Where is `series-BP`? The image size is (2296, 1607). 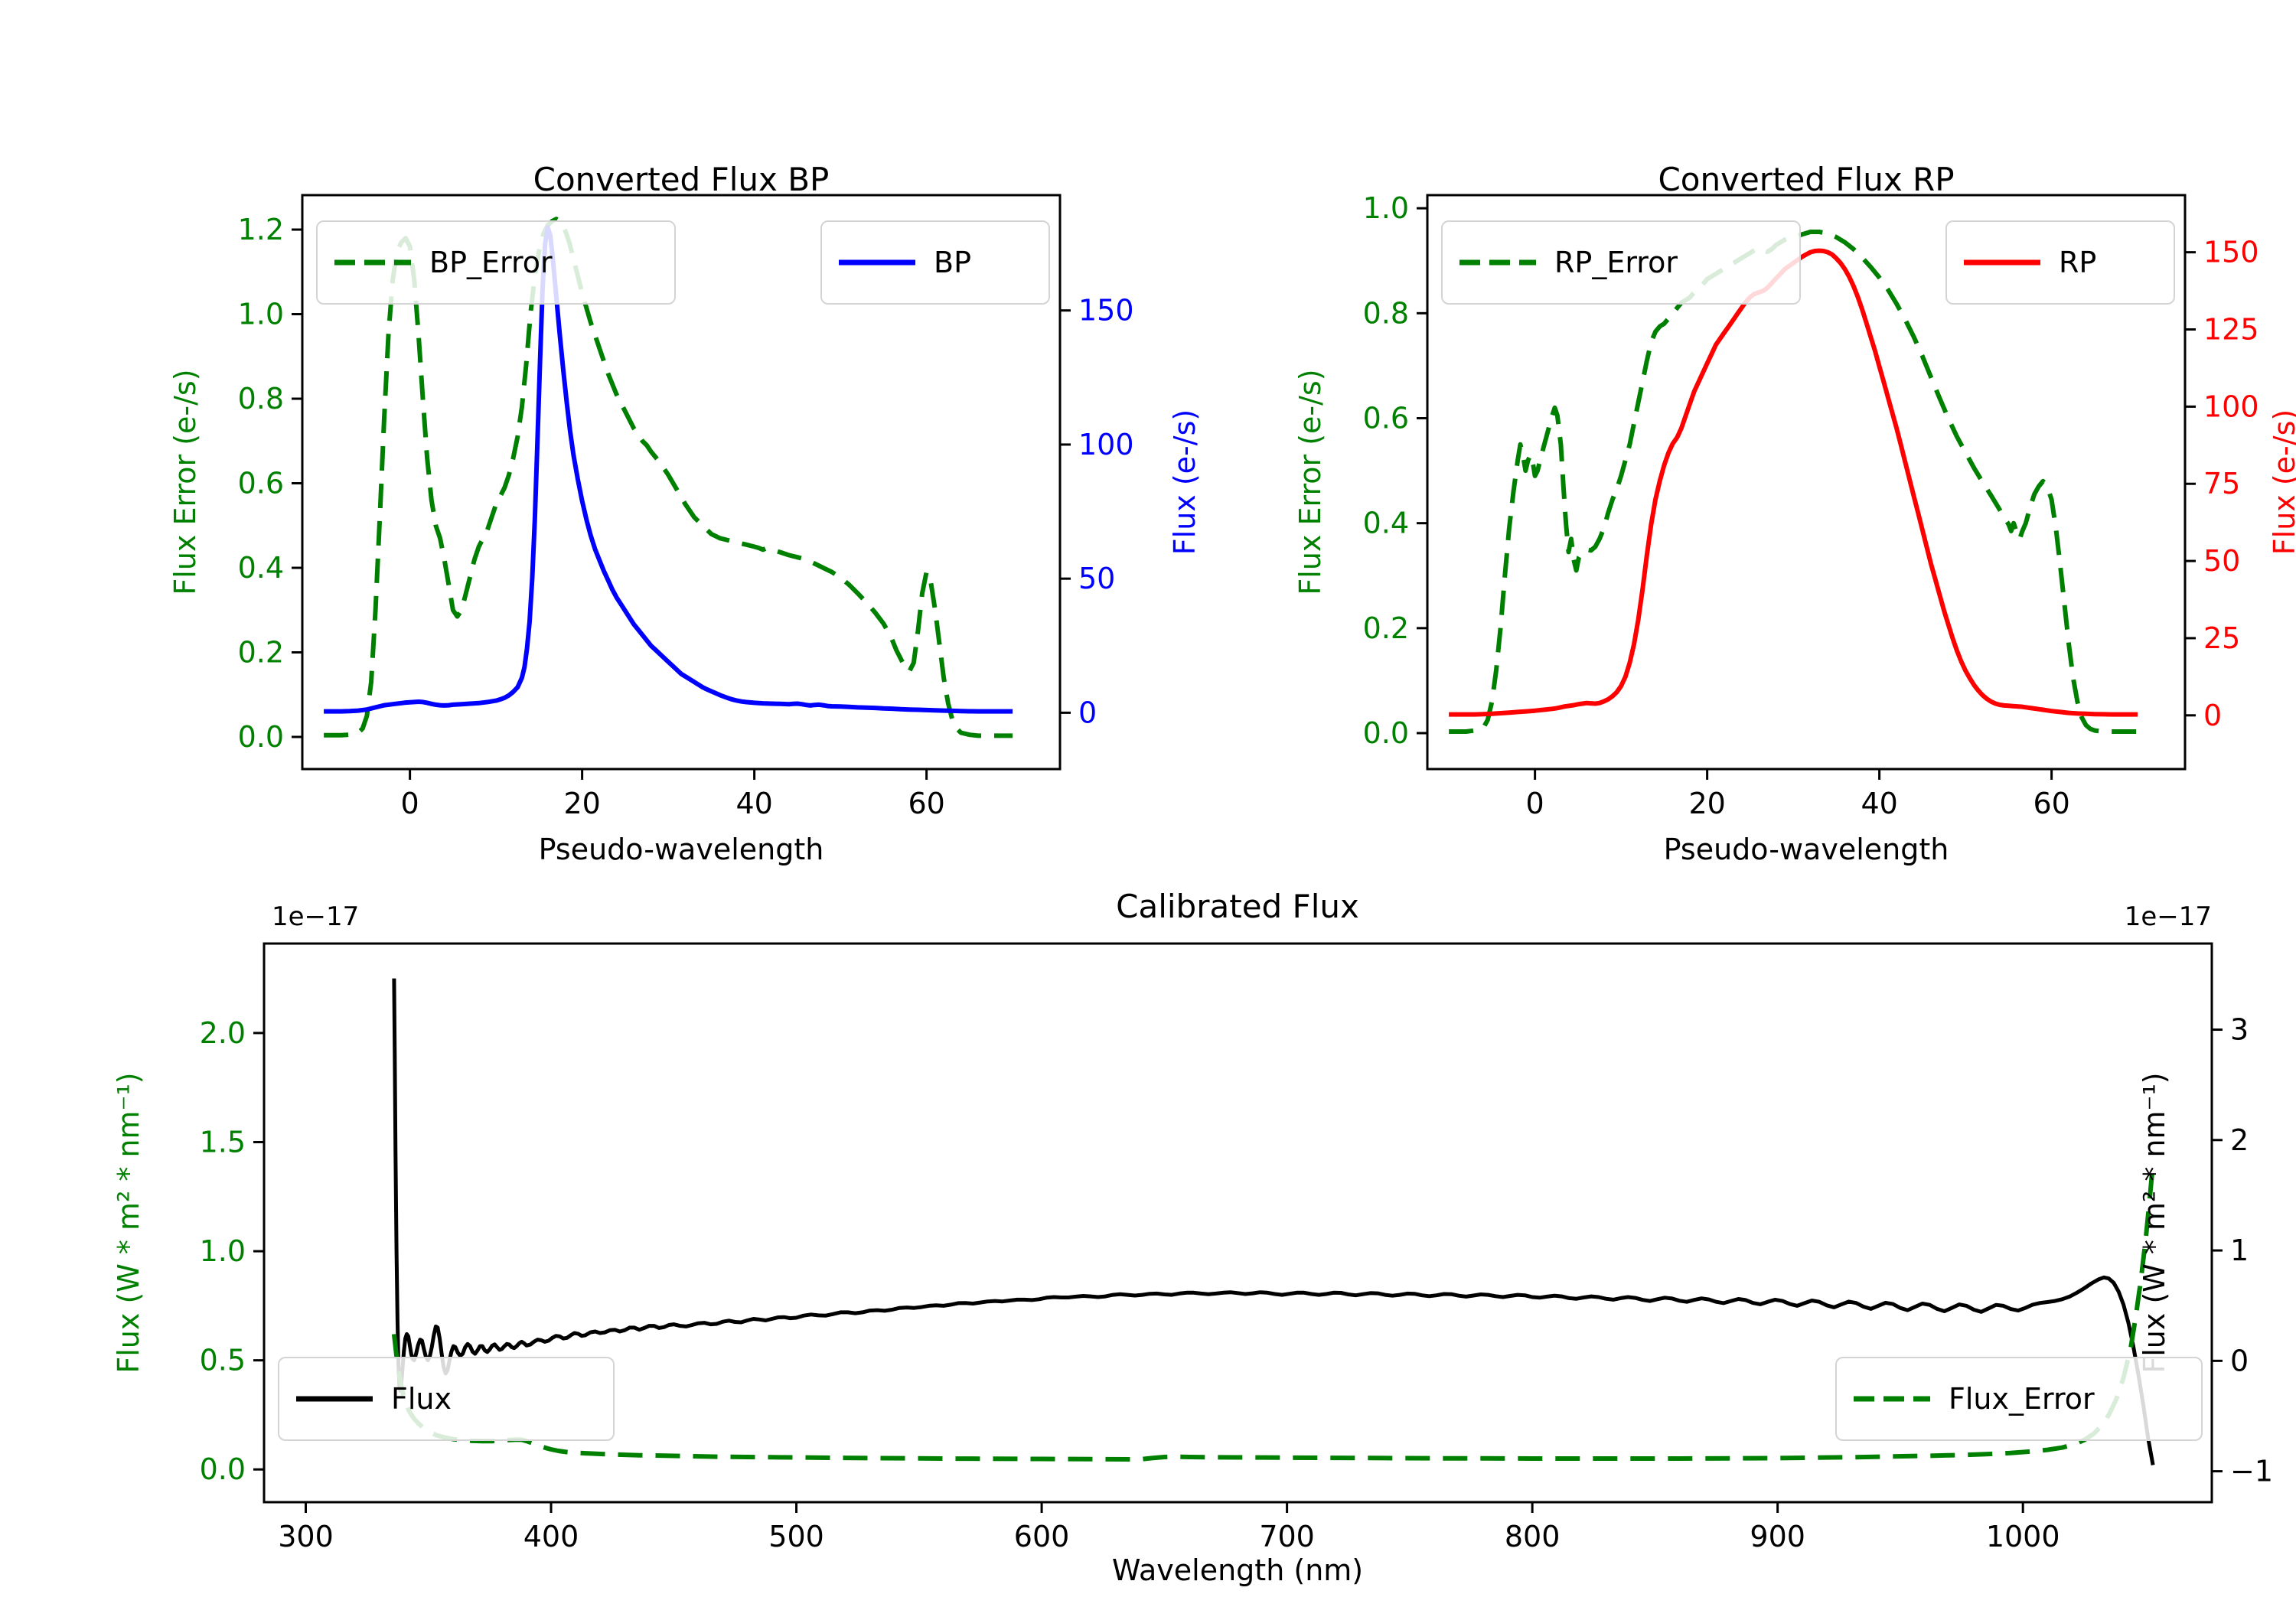 series-BP is located at coordinates (668, 469).